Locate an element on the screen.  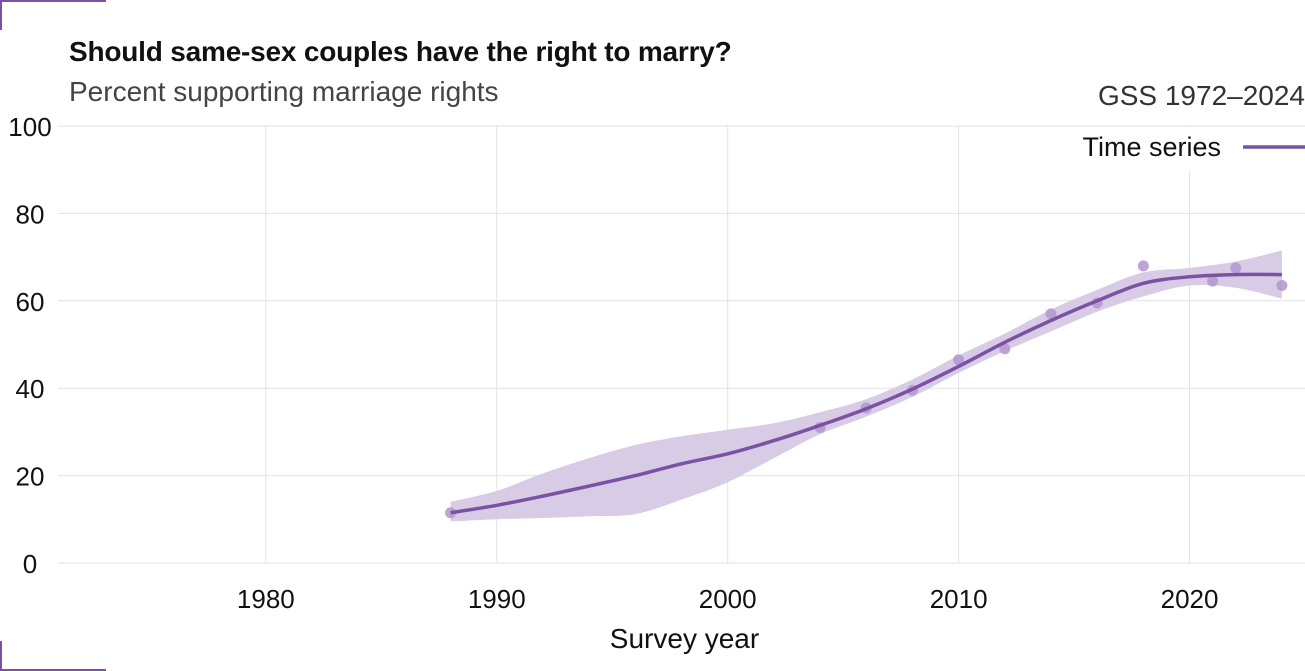
y-tick-label: 20 is located at coordinates (30, 477).